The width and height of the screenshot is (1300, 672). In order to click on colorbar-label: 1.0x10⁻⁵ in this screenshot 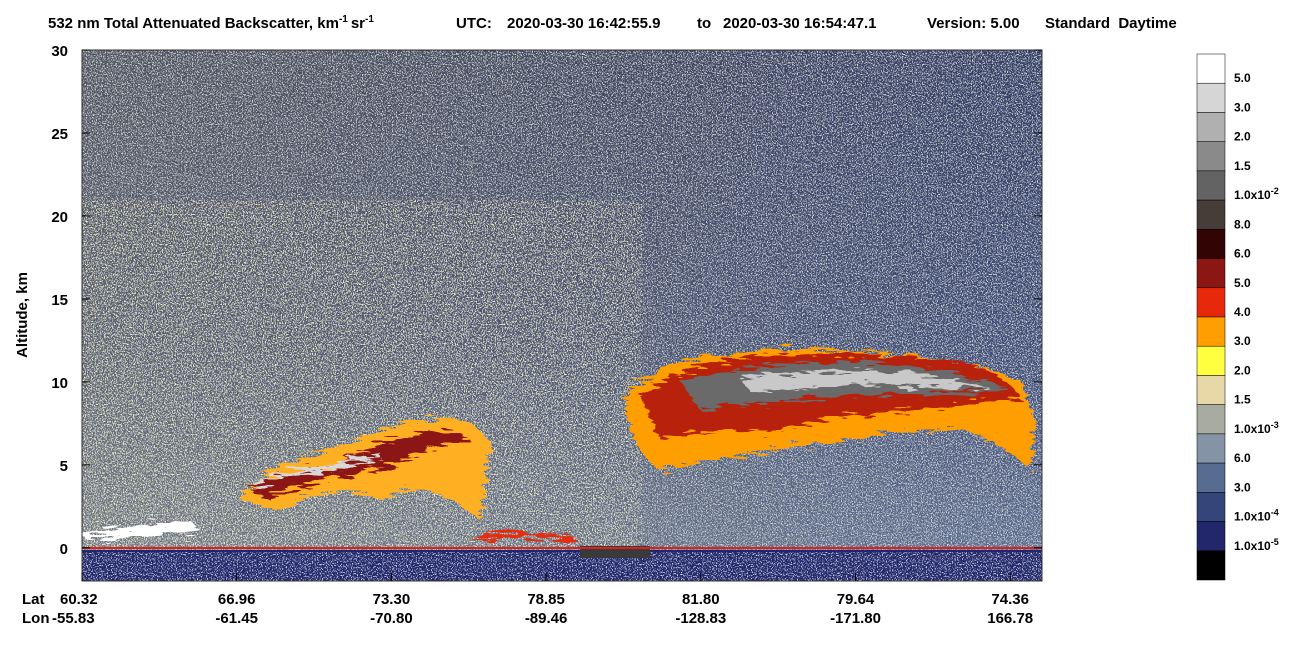, I will do `click(1256, 545)`.